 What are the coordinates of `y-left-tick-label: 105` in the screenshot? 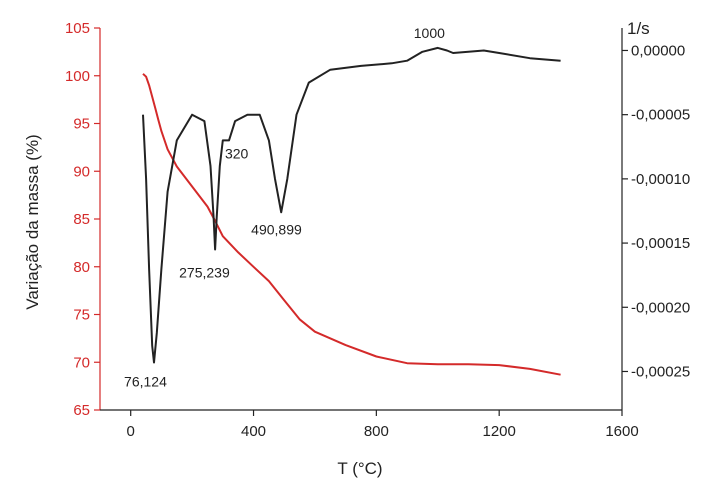 It's located at (77, 28).